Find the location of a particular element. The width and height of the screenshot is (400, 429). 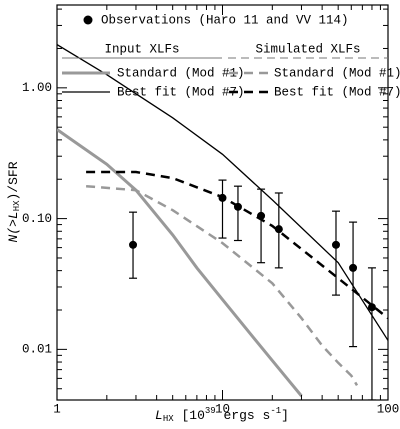

x-label-part: ] is located at coordinates (285, 415).